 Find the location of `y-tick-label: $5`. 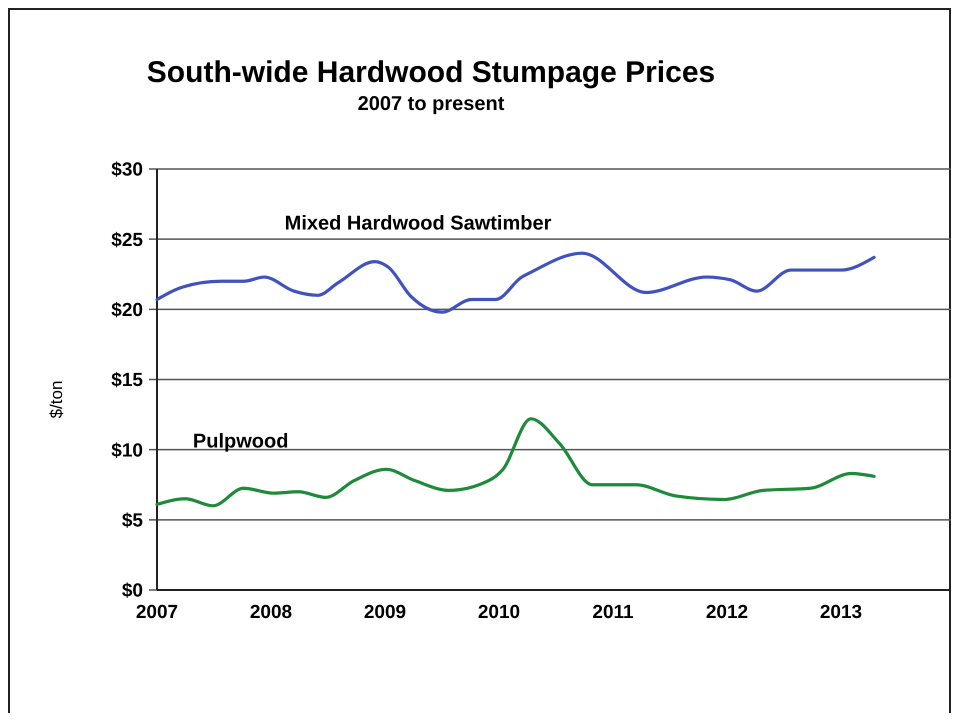

y-tick-label: $5 is located at coordinates (133, 521).